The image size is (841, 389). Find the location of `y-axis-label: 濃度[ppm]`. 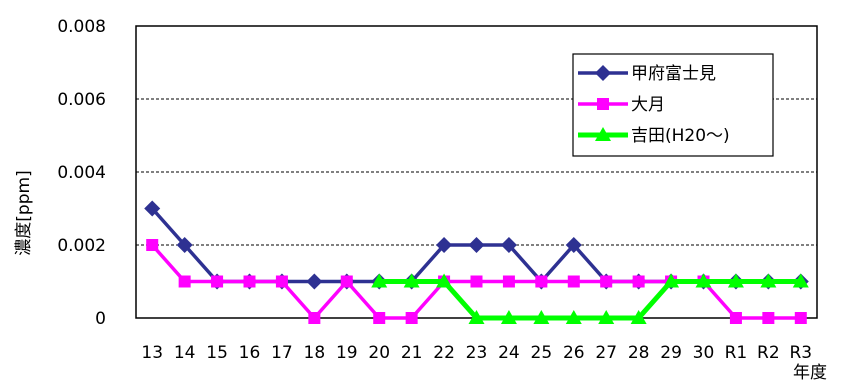

y-axis-label: 濃度[ppm] is located at coordinates (24, 212).